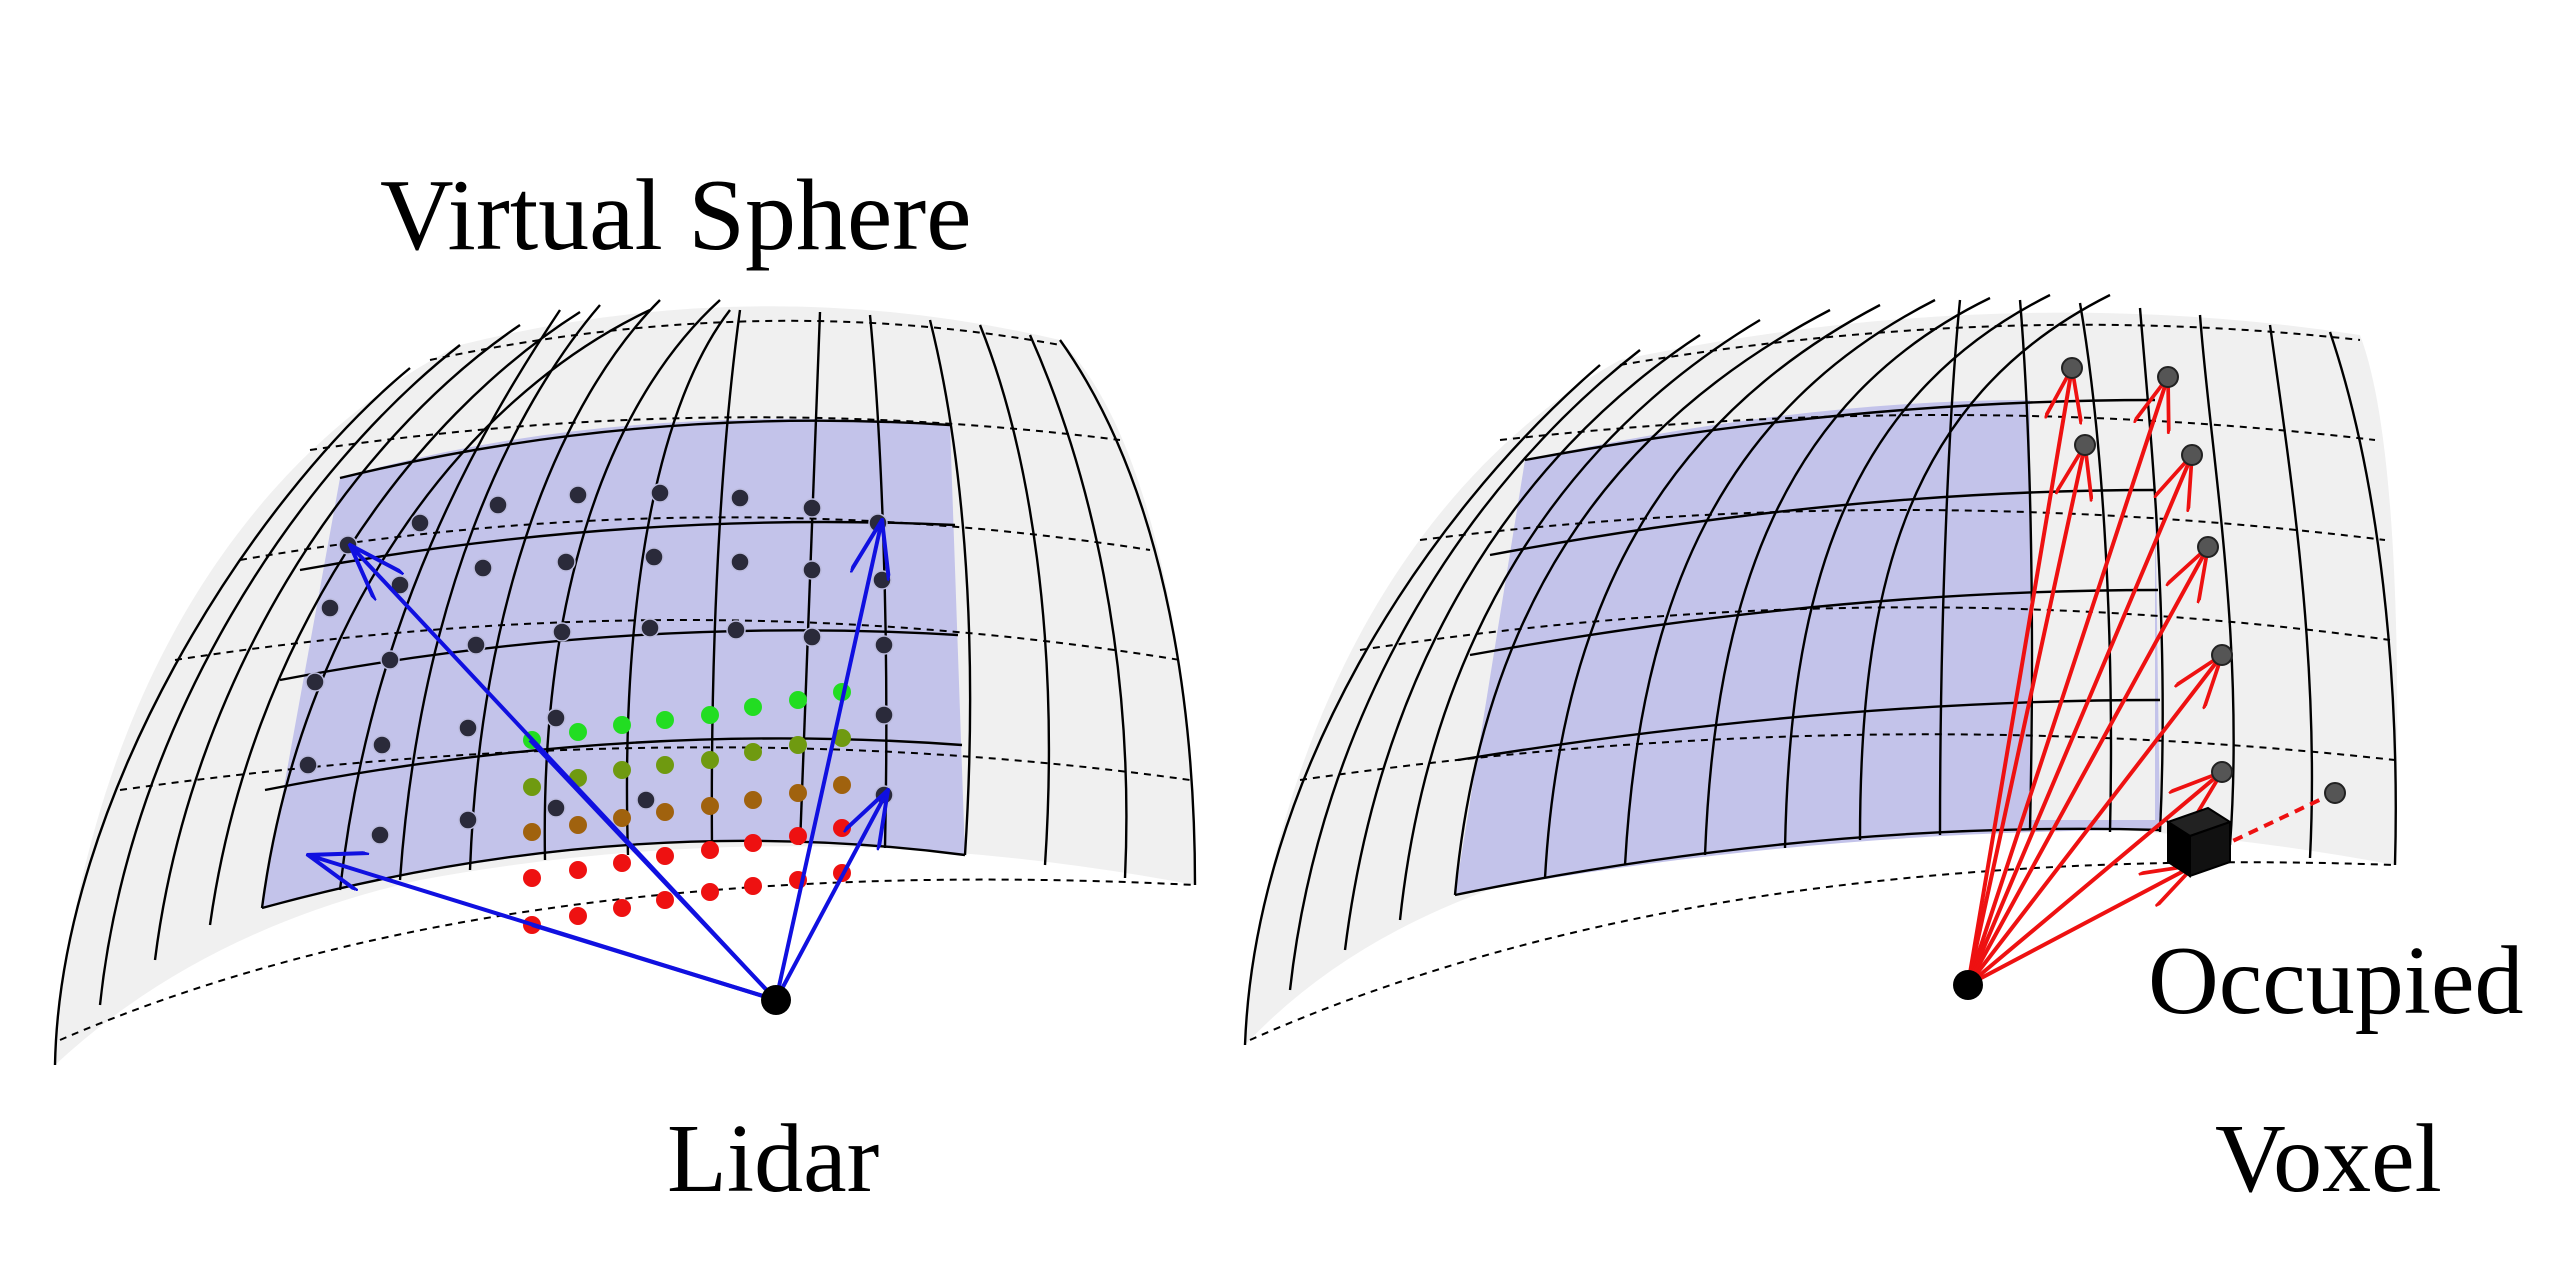 This screenshot has height=1280, width=2560. I want to click on occupied-label: Occupied, so click(2336, 981).